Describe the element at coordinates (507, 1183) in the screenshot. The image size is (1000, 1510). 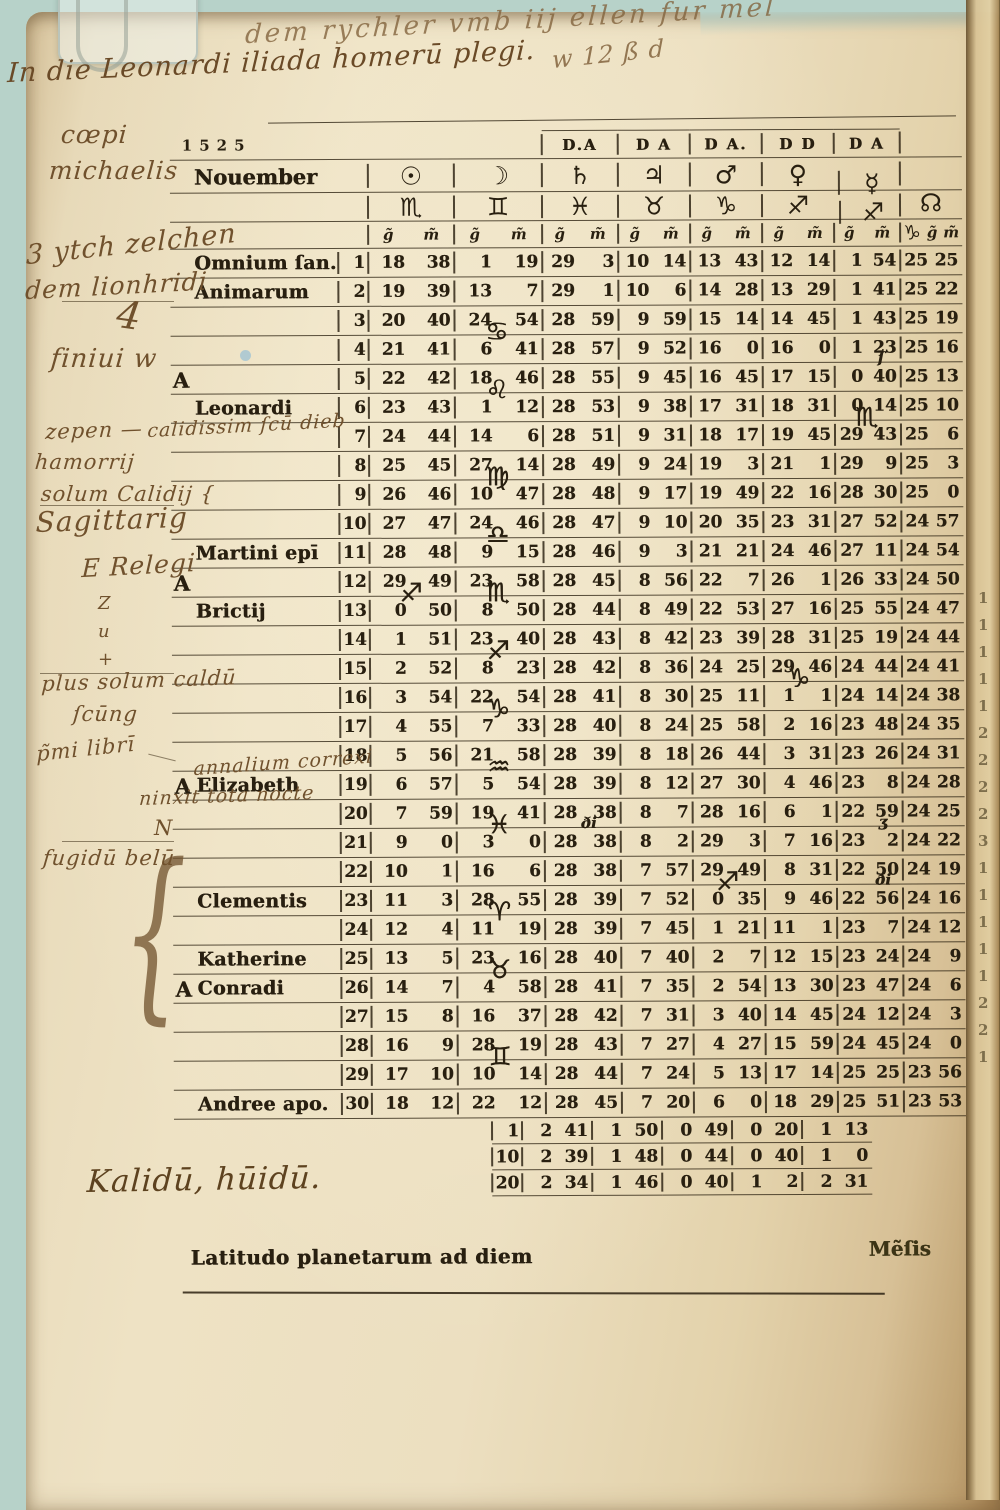
I see `latitude-day: 20` at that location.